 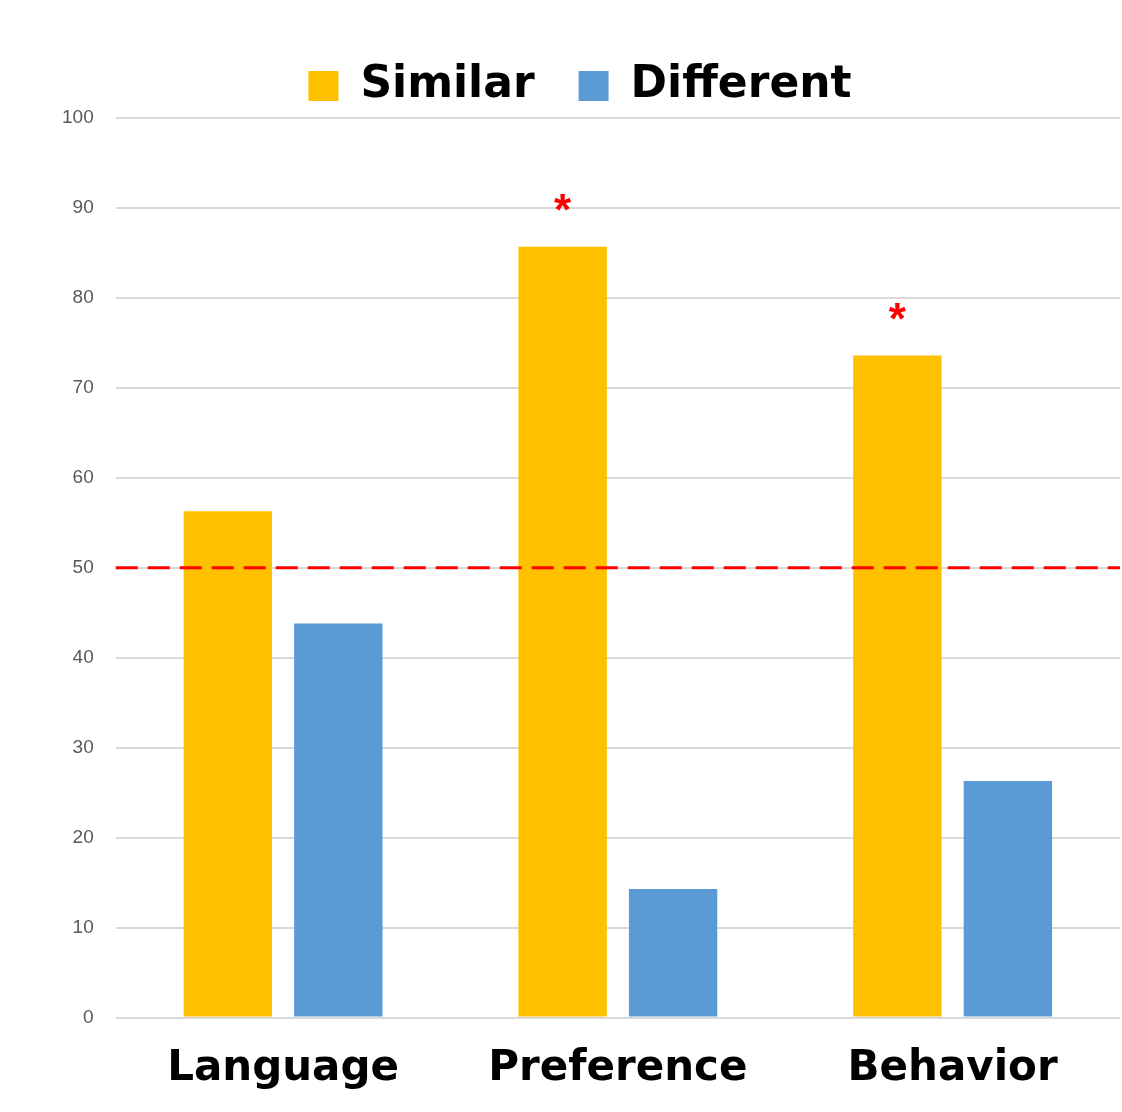 What do you see at coordinates (83, 567) in the screenshot?
I see `y-tick-label: 50` at bounding box center [83, 567].